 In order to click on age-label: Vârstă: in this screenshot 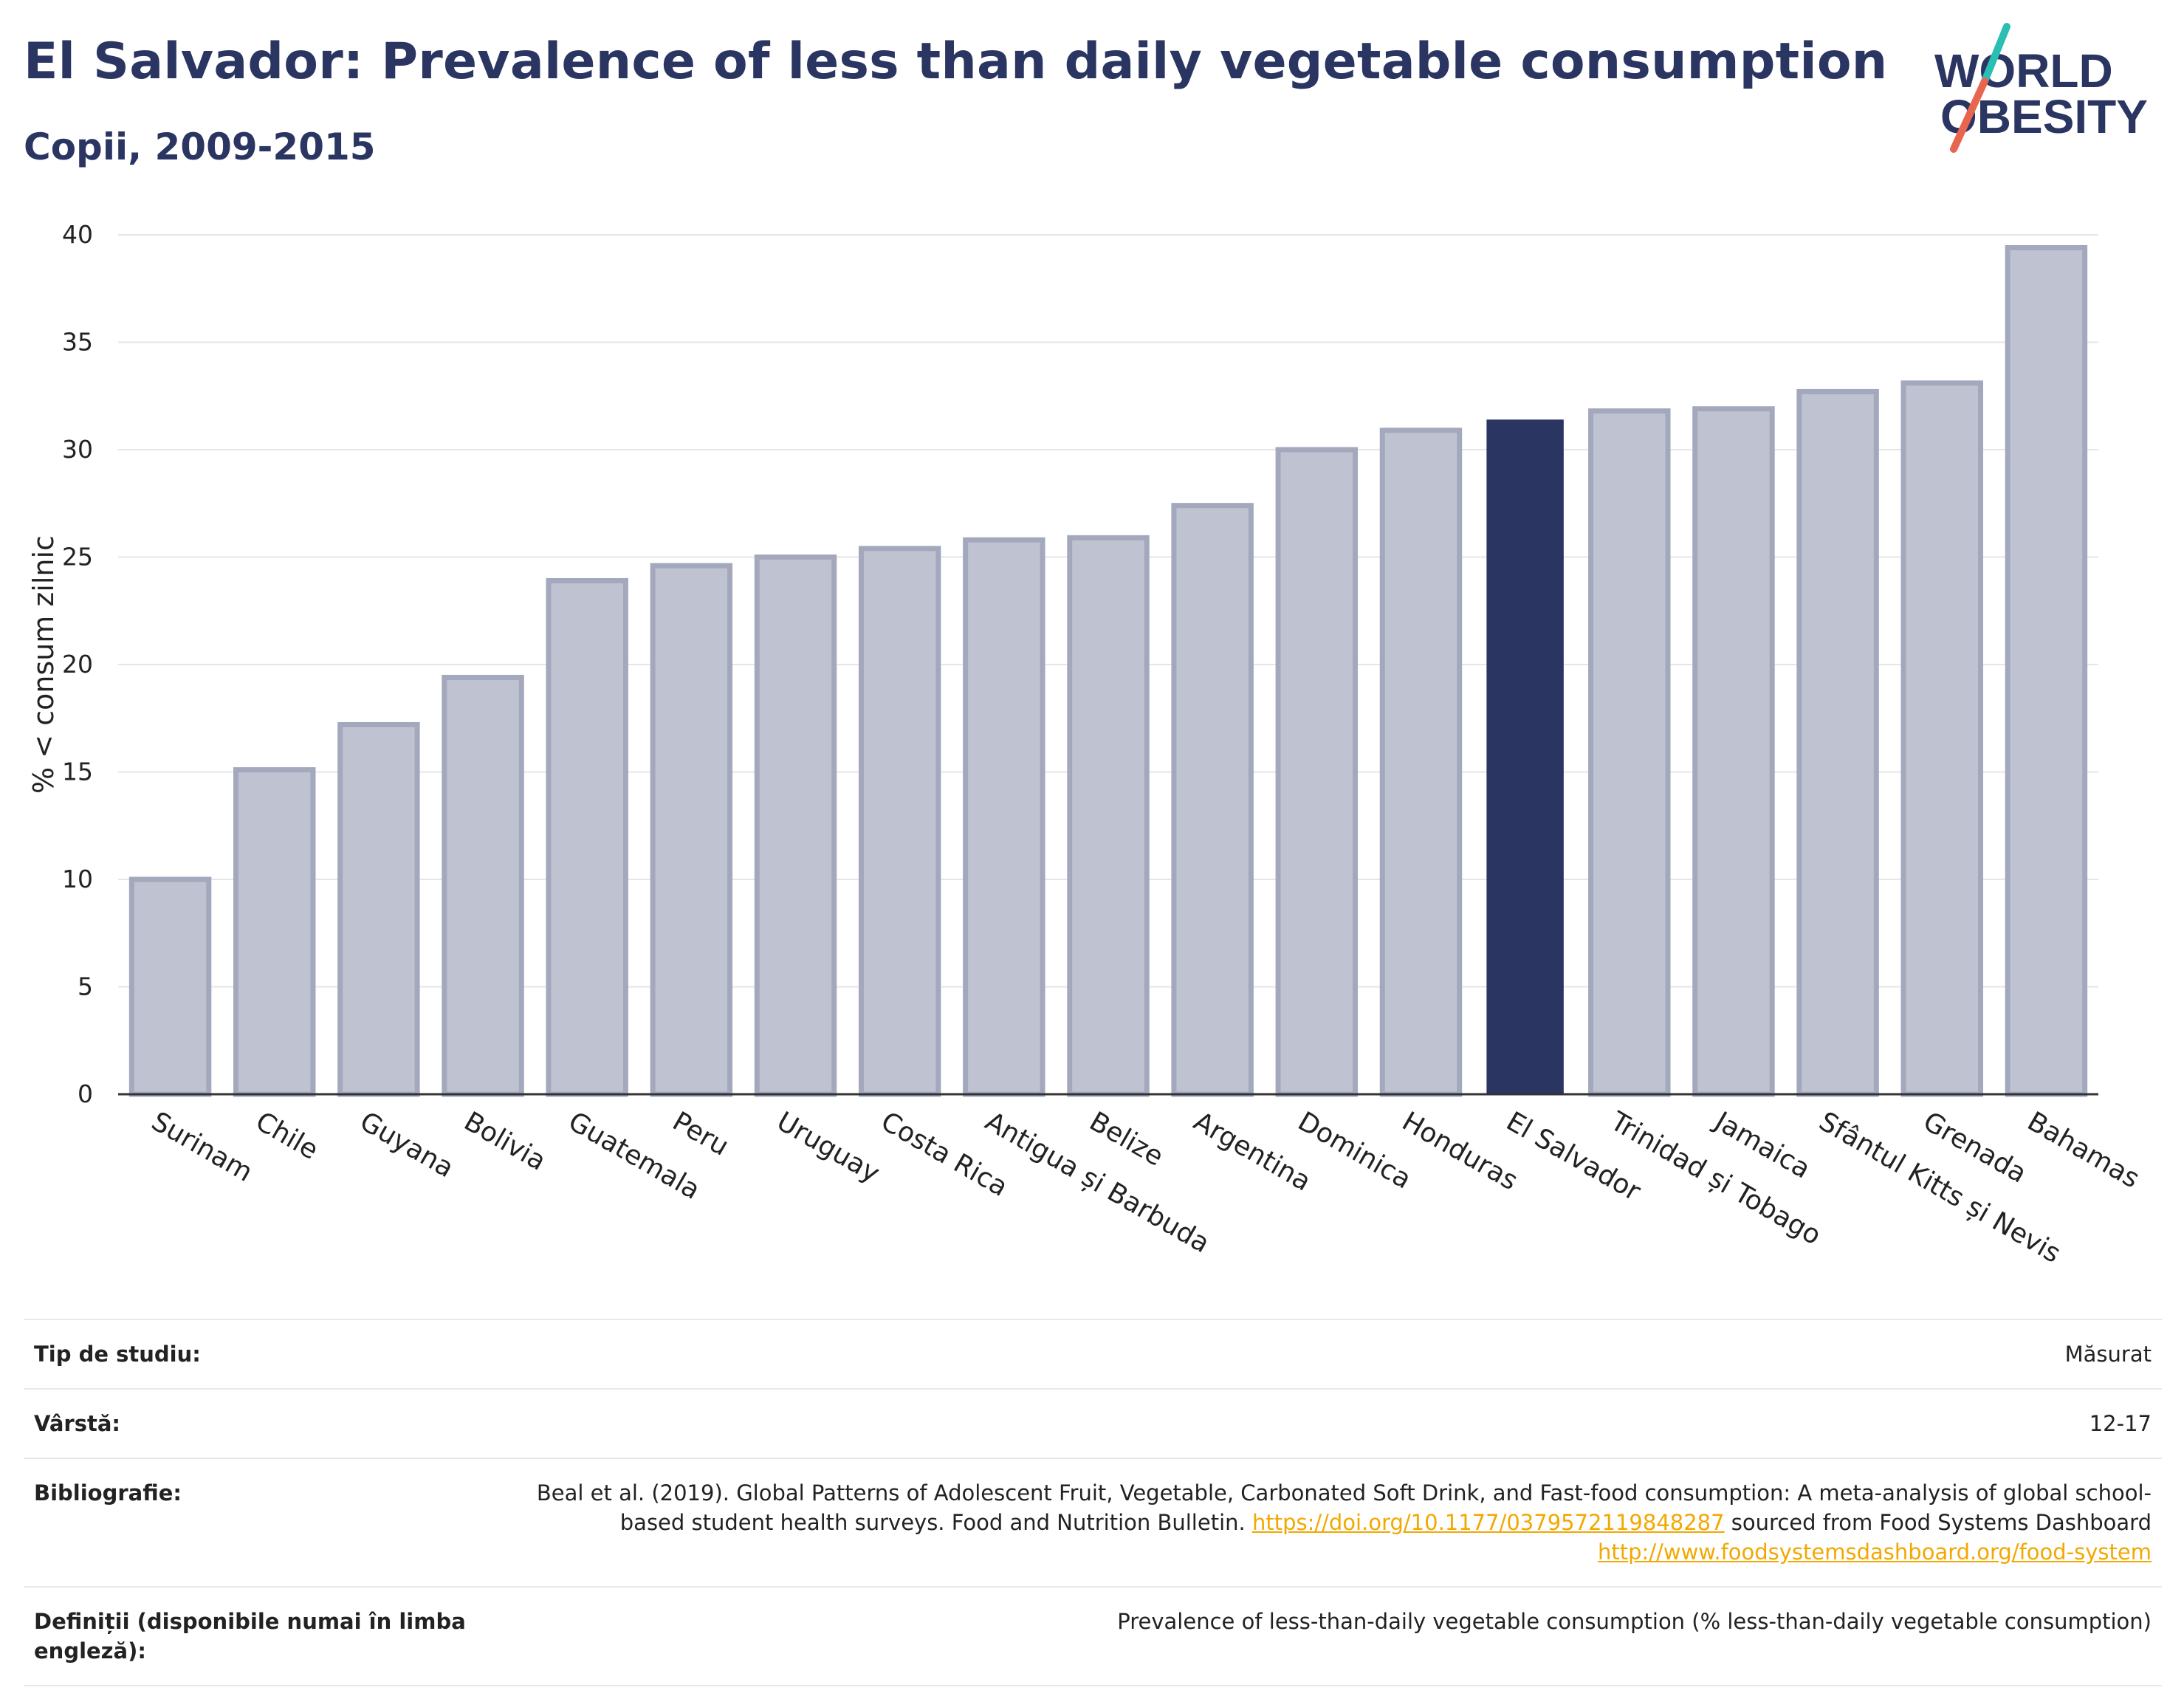, I will do `click(77, 1423)`.